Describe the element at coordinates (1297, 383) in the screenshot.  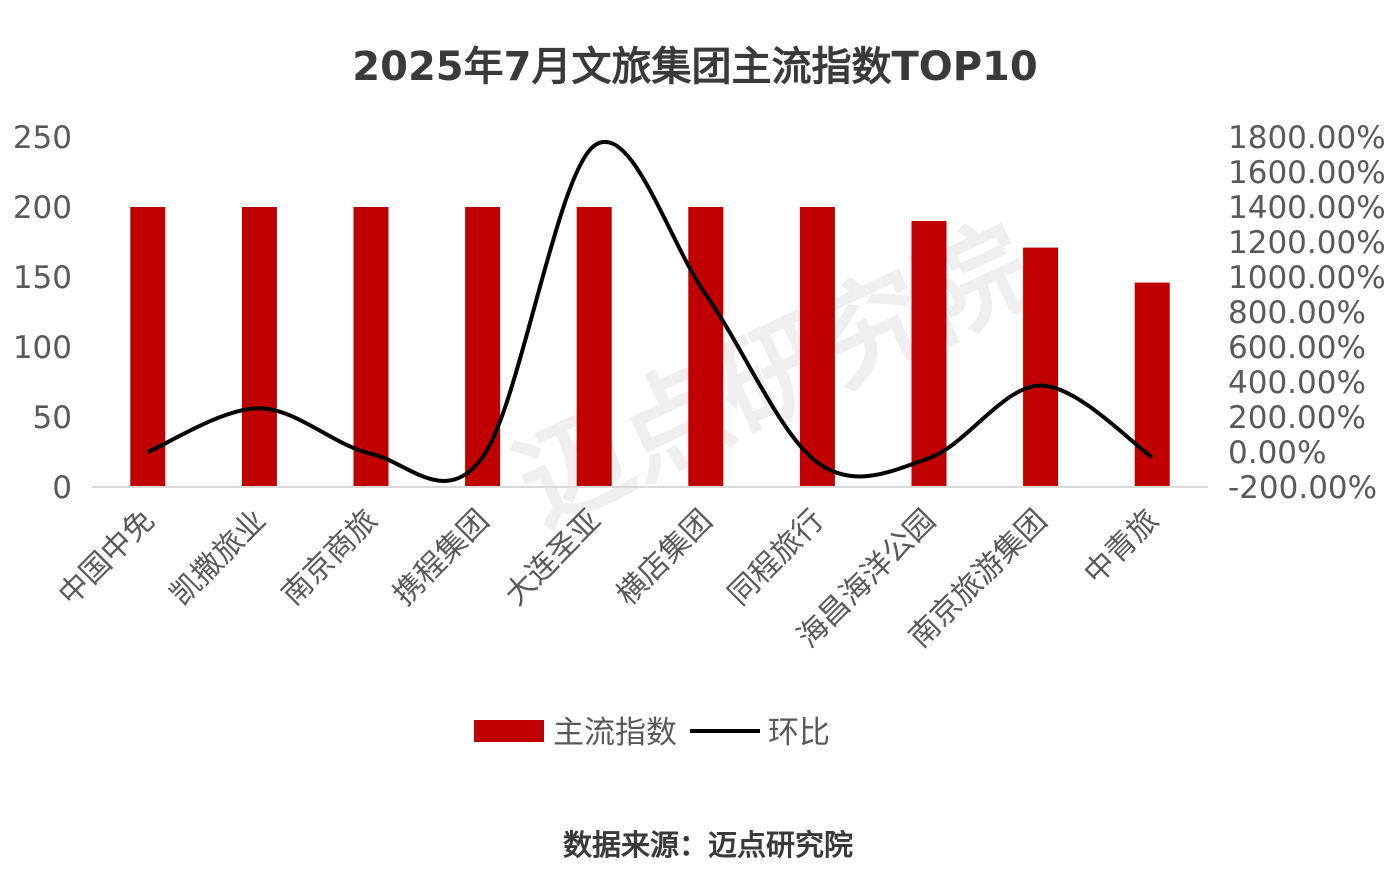
I see `y-right-tick: 400.00%` at that location.